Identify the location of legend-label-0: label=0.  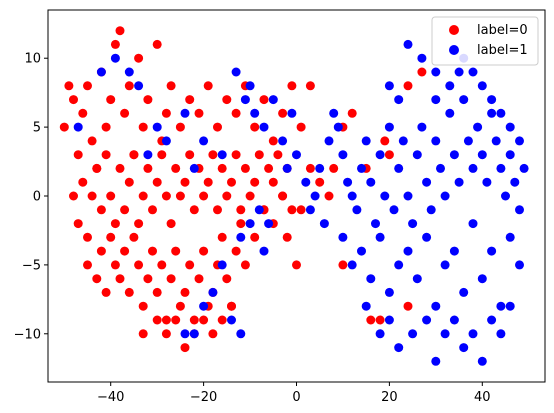
(502, 30).